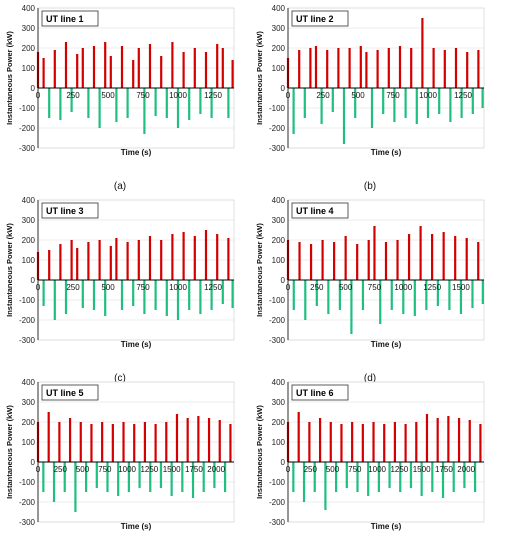  I want to click on chart-title: UT line 6, so click(315, 393).